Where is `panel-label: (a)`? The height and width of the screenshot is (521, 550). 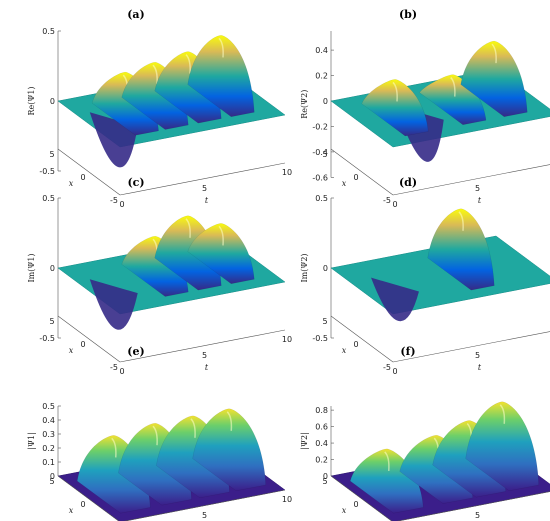
panel-label: (a) is located at coordinates (136, 14).